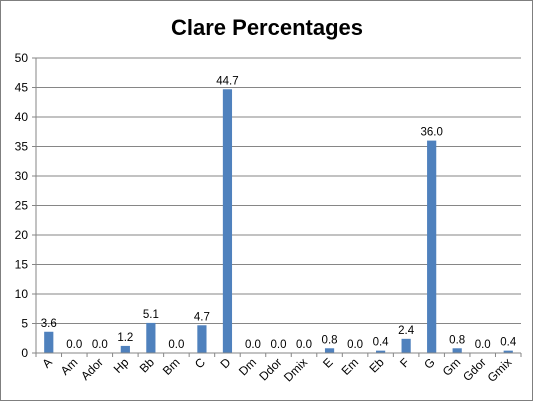  I want to click on x-tick-label: Am, so click(69, 366).